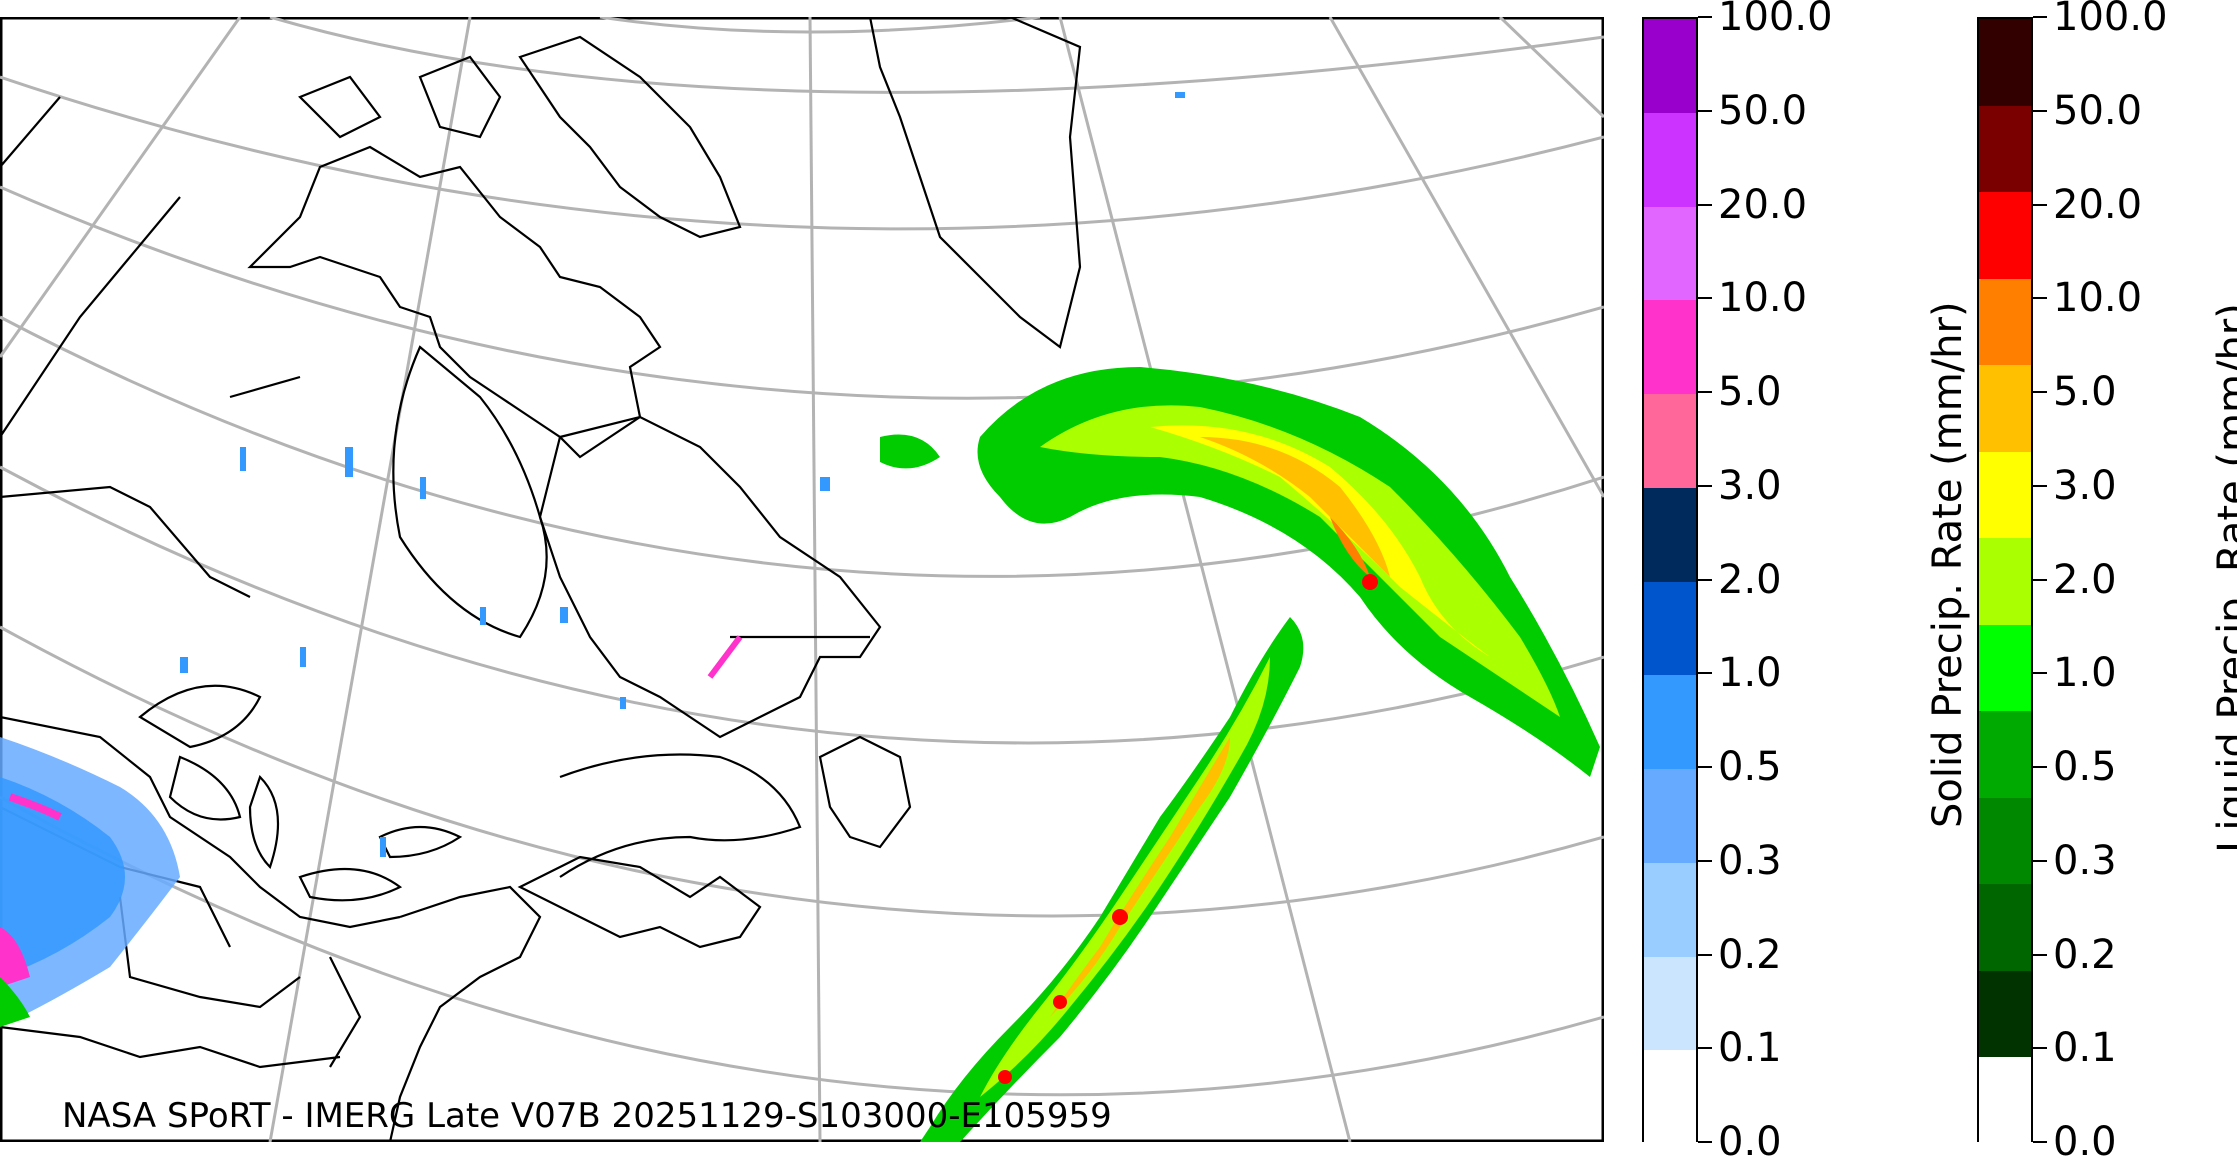 The width and height of the screenshot is (2237, 1167). Describe the element at coordinates (1763, 204) in the screenshot. I see `solid-precip-colorbar-tick-label: 20.0` at that location.